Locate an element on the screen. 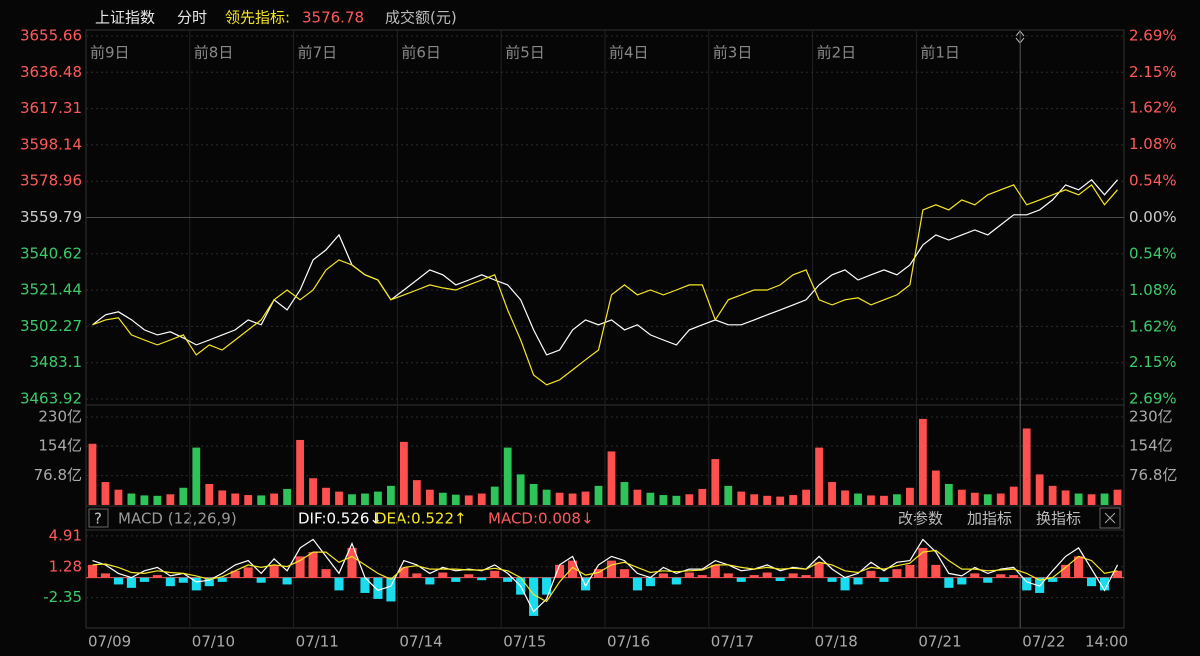 This screenshot has width=1200, height=656. indicator-button: 改参数 is located at coordinates (920, 519).